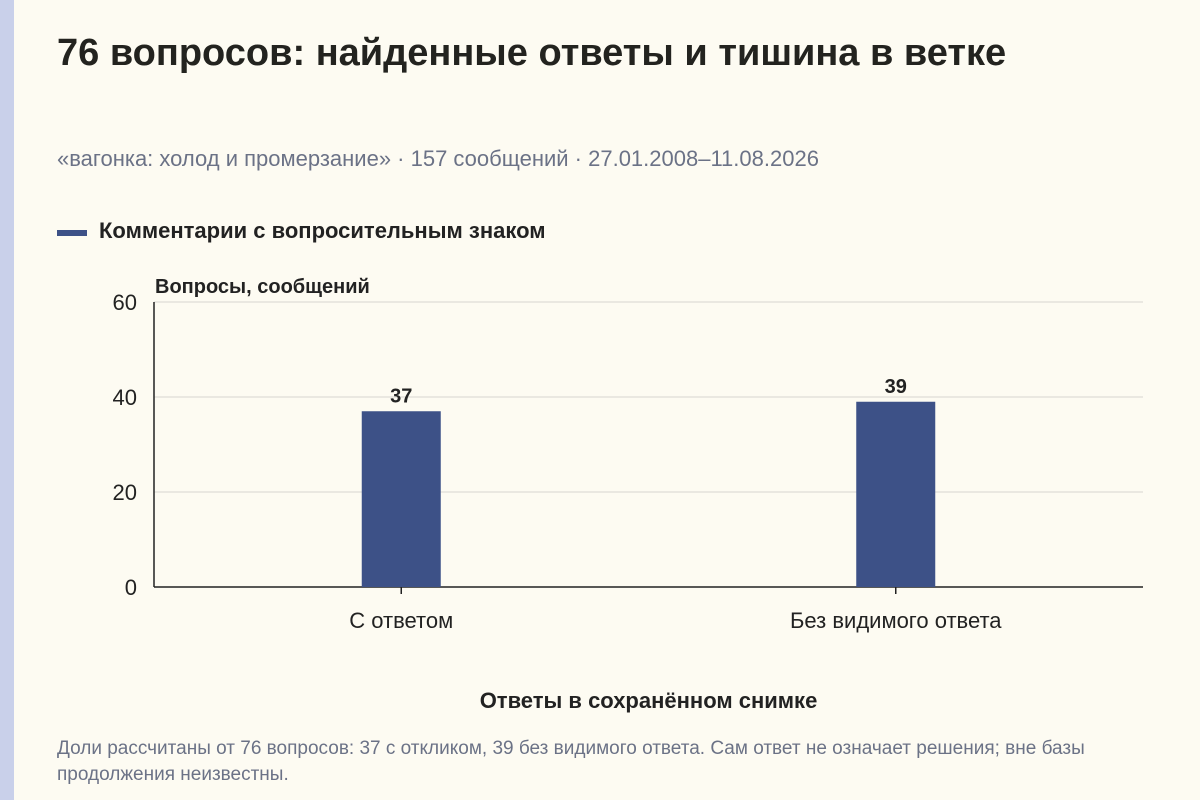 Image resolution: width=1200 pixels, height=800 pixels. What do you see at coordinates (401, 396) in the screenshot?
I see `data-label: 37` at bounding box center [401, 396].